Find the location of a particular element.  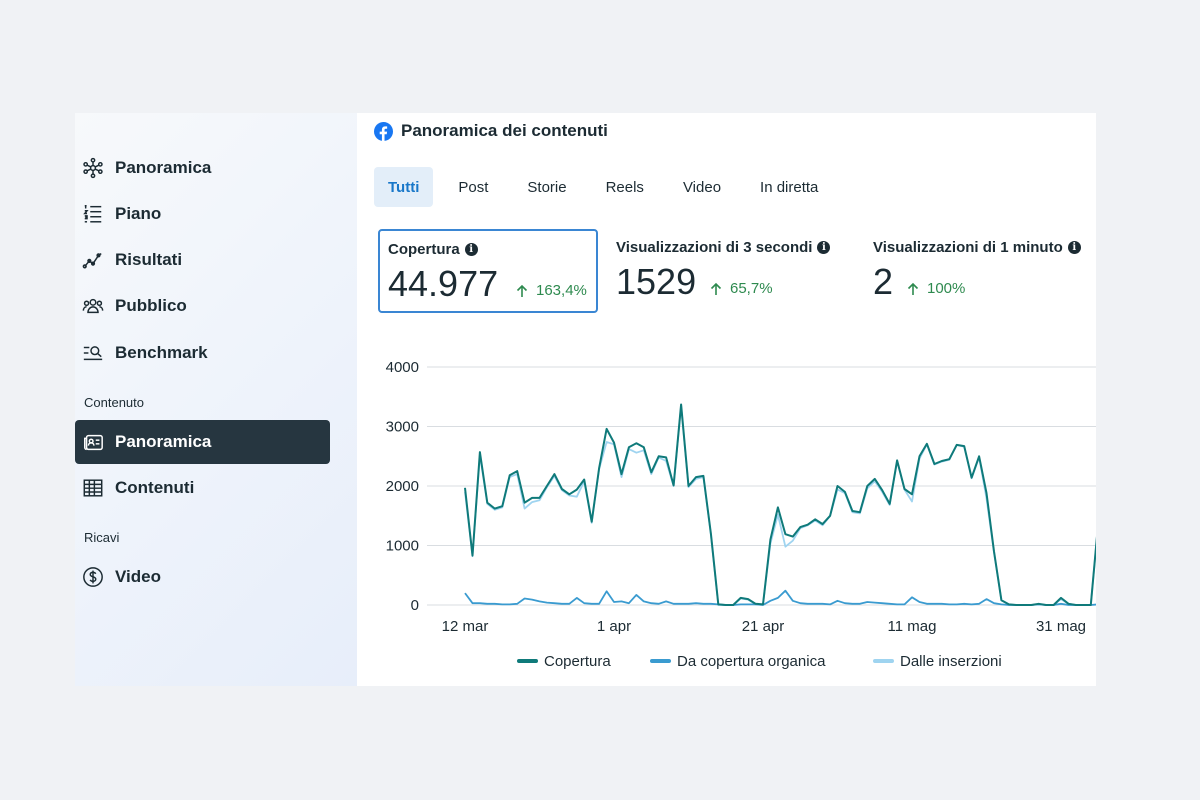

sidebar-item-label: Risultati is located at coordinates (149, 259).